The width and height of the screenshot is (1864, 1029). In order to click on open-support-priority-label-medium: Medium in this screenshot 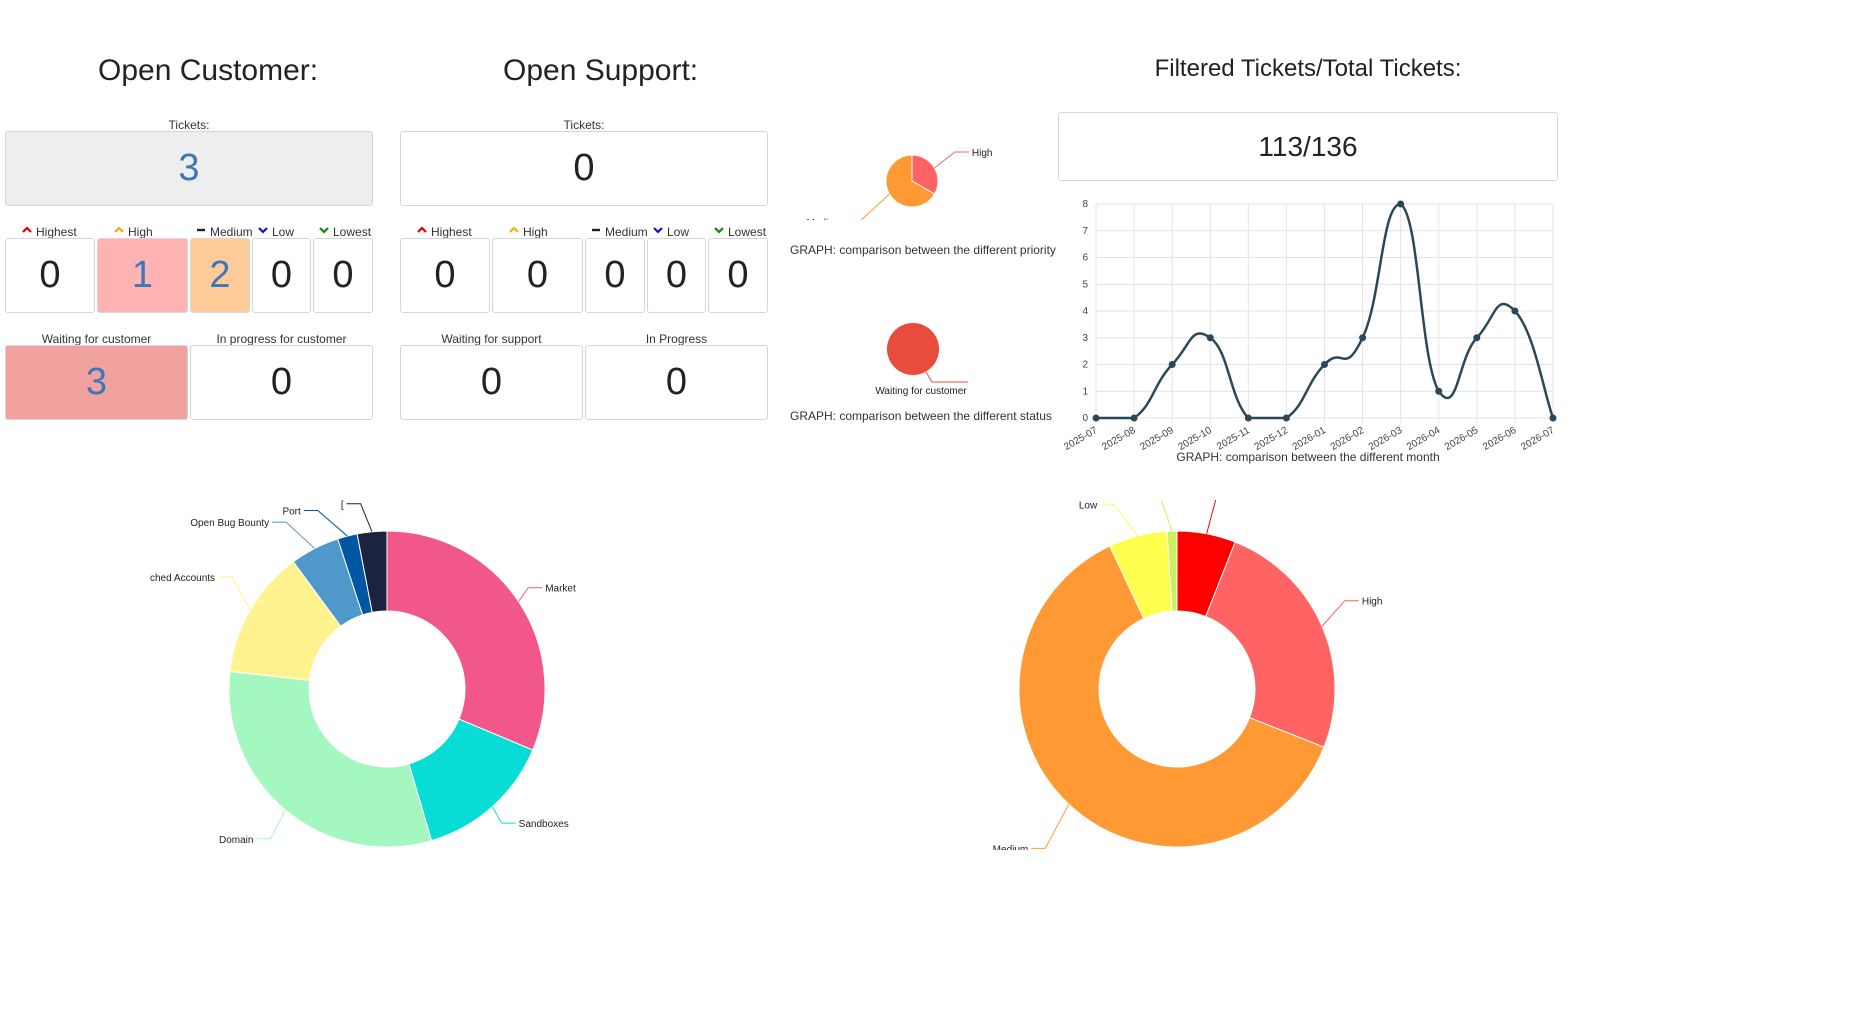, I will do `click(619, 231)`.